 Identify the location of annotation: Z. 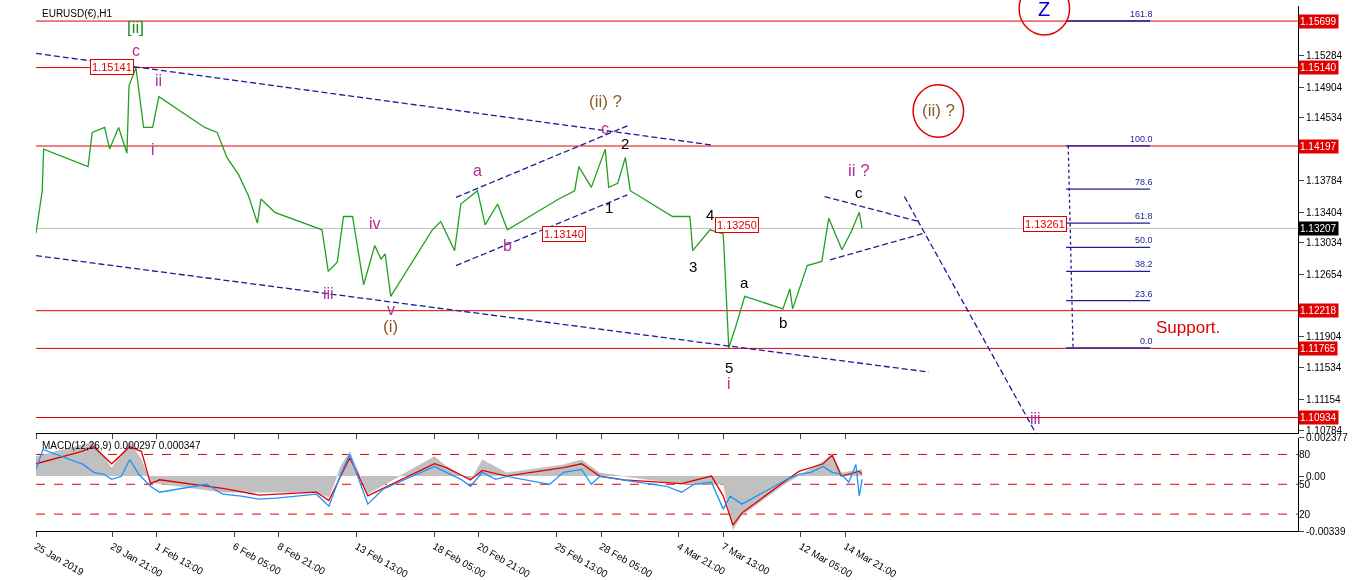
(1044, 10).